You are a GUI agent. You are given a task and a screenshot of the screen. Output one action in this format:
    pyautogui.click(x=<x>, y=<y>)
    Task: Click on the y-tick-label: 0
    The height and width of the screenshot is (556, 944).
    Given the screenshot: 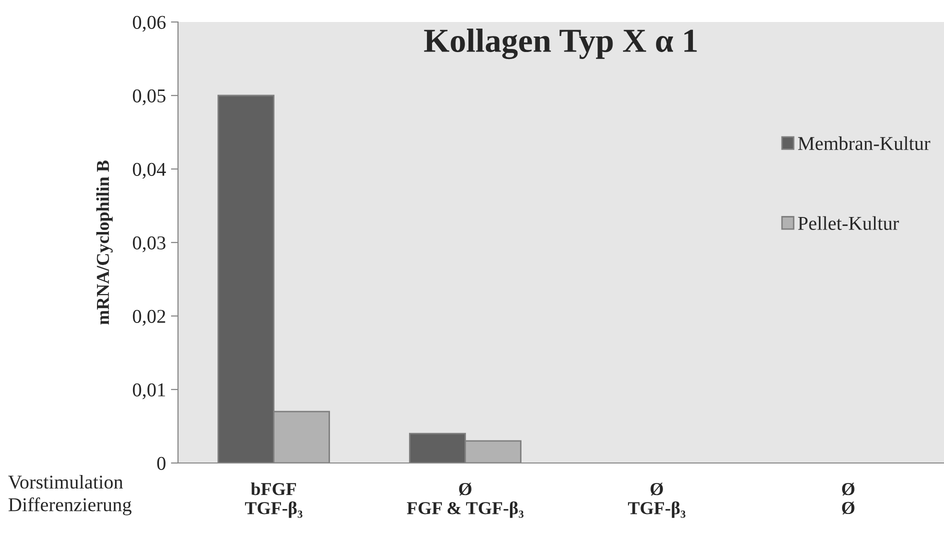 What is the action you would take?
    pyautogui.click(x=161, y=463)
    